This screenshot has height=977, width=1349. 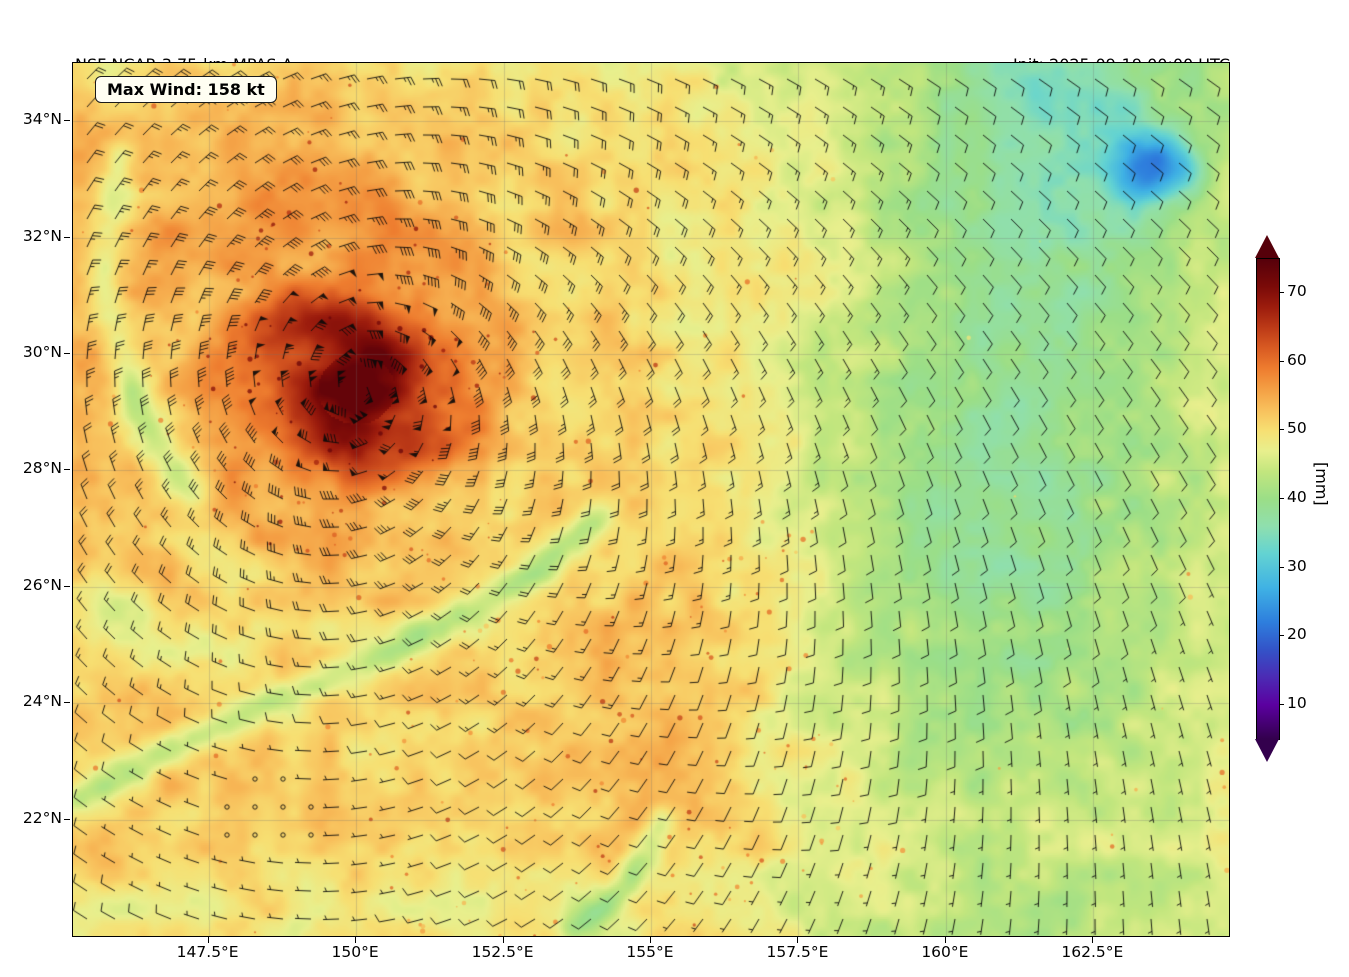 What do you see at coordinates (42, 584) in the screenshot?
I see `y-tick-label: 26°N` at bounding box center [42, 584].